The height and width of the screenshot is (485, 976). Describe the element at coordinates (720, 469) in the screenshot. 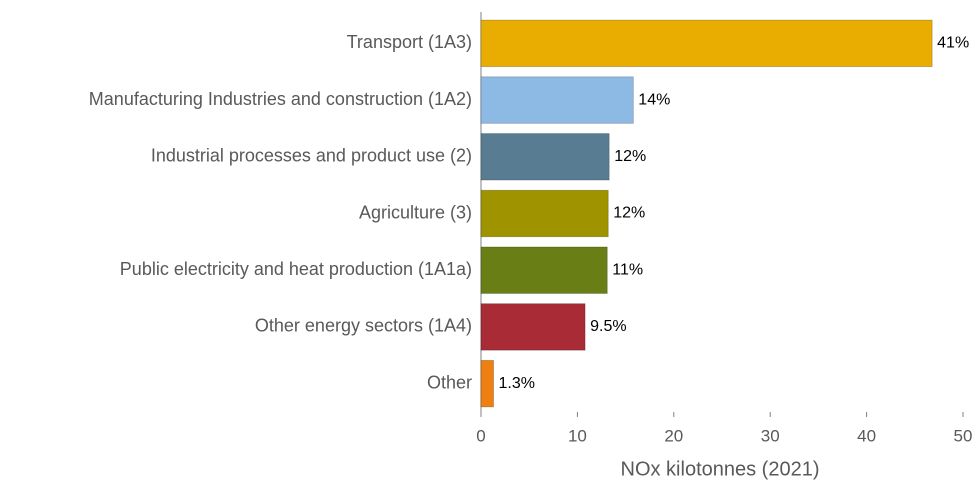

I see `x-axis-title: NOx kilotonnes (2021)` at that location.